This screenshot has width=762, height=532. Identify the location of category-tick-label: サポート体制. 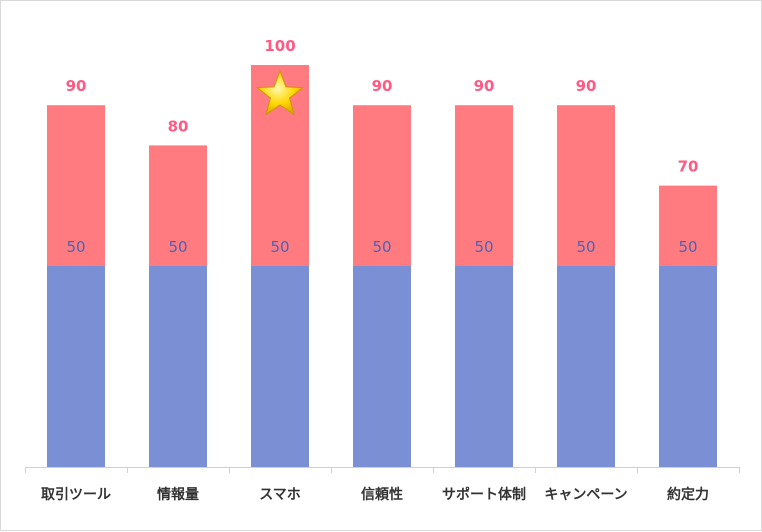
(484, 494).